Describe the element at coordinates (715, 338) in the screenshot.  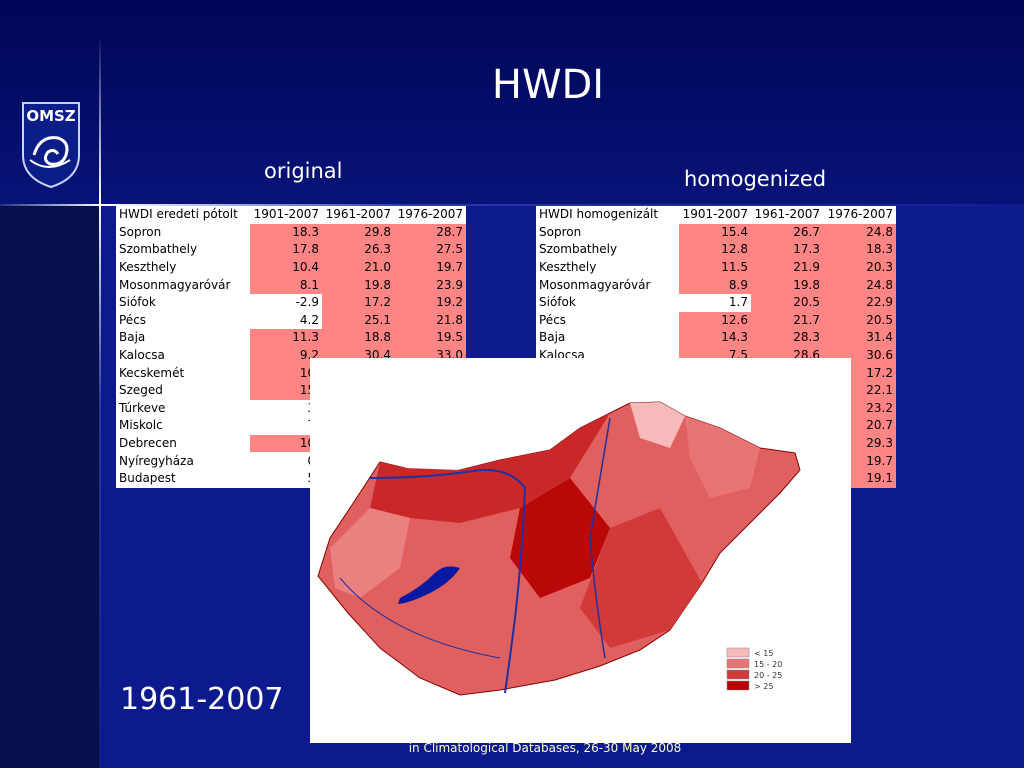
I see `value-cell: 14.3` at that location.